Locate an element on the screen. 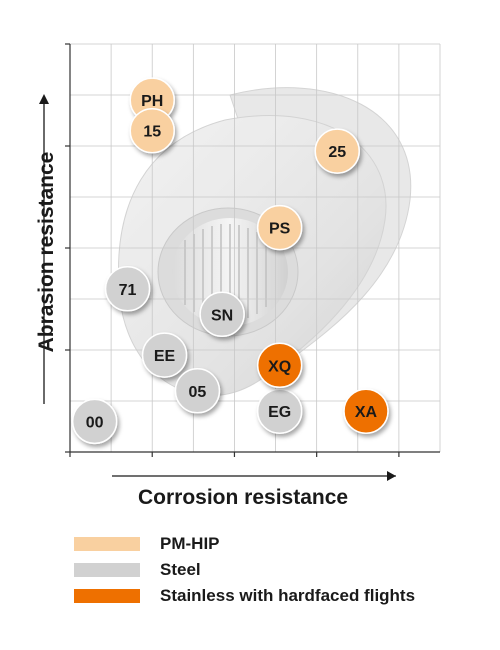 The image size is (500, 650). data-point-label: PS is located at coordinates (280, 229).